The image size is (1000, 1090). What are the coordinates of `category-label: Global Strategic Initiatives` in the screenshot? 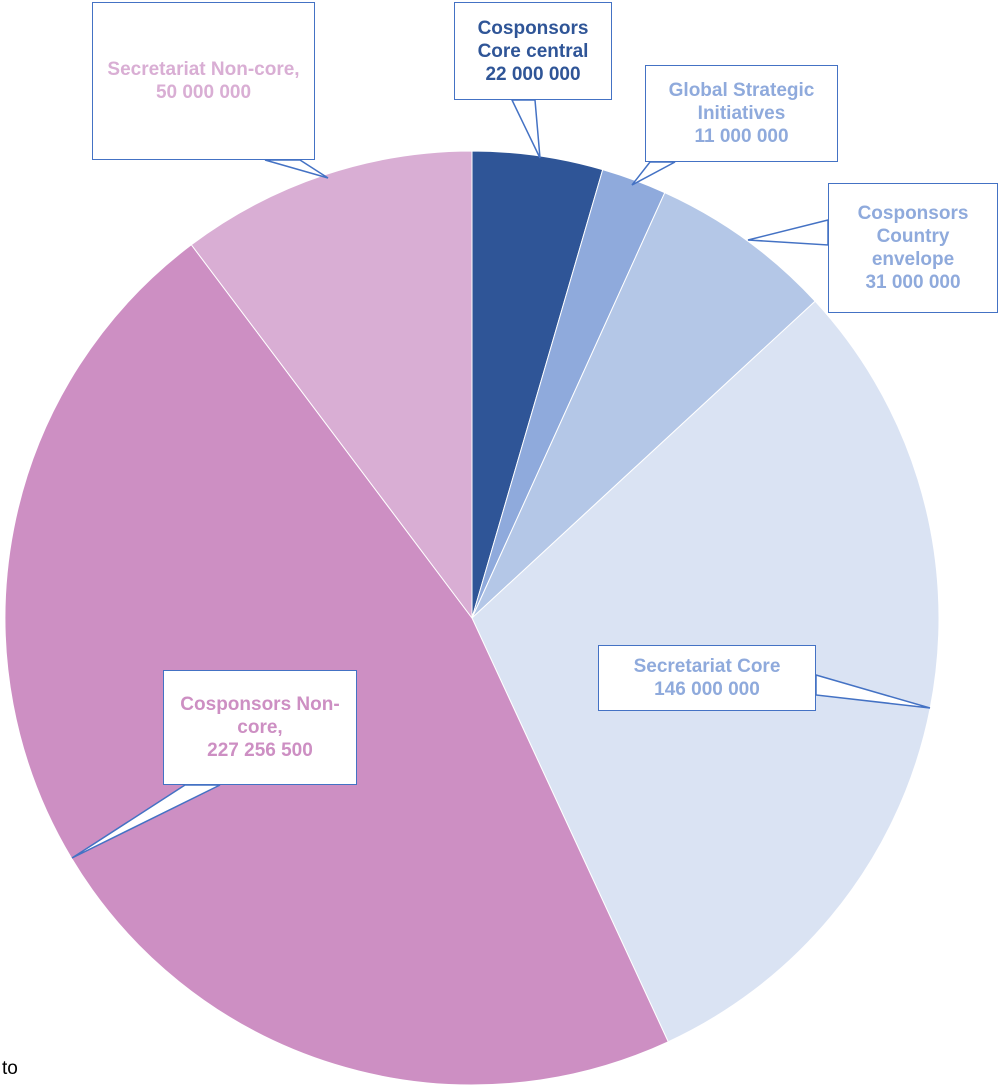 It's located at (741, 102).